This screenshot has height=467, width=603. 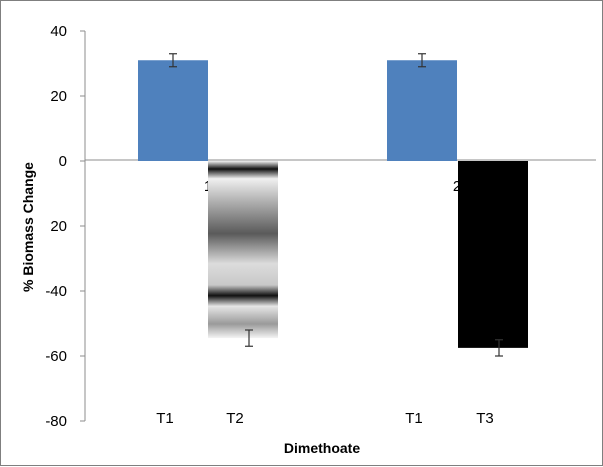 What do you see at coordinates (173, 110) in the screenshot?
I see `bar-1-t1` at bounding box center [173, 110].